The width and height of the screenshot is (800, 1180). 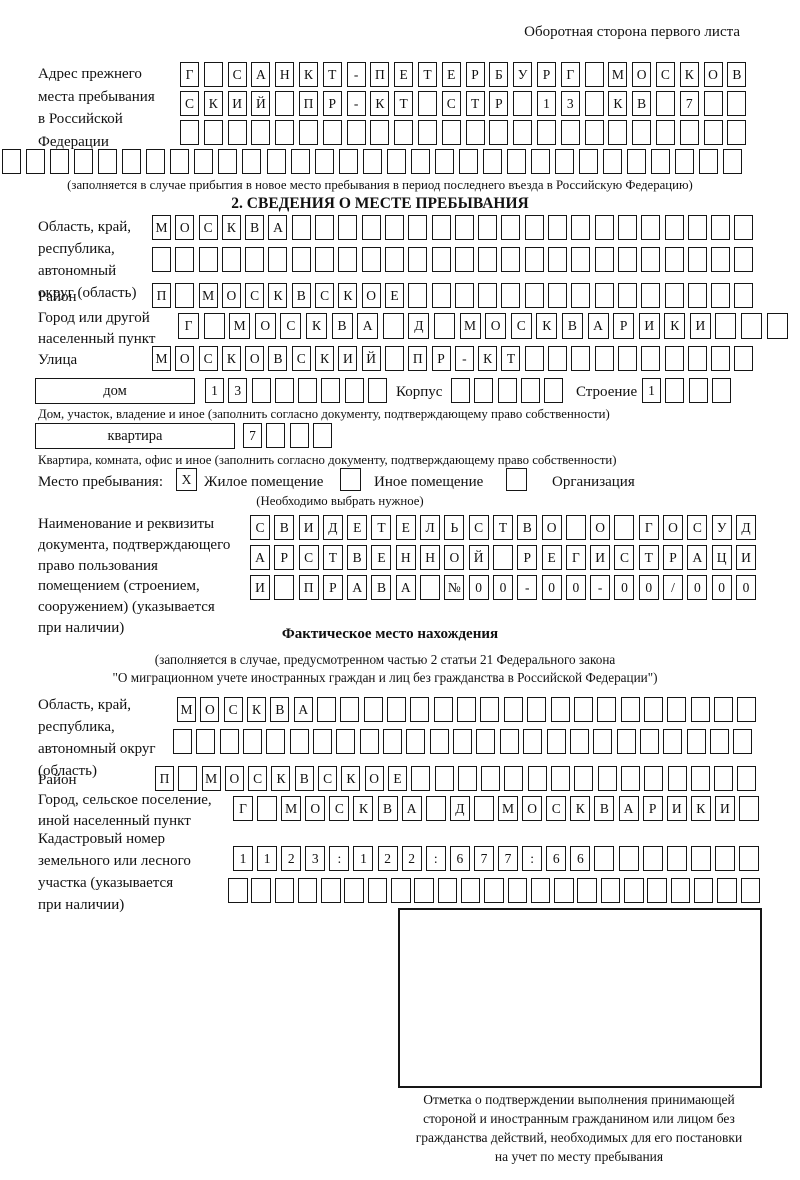 What do you see at coordinates (689, 103) in the screenshot?
I see `char-cell: 7` at bounding box center [689, 103].